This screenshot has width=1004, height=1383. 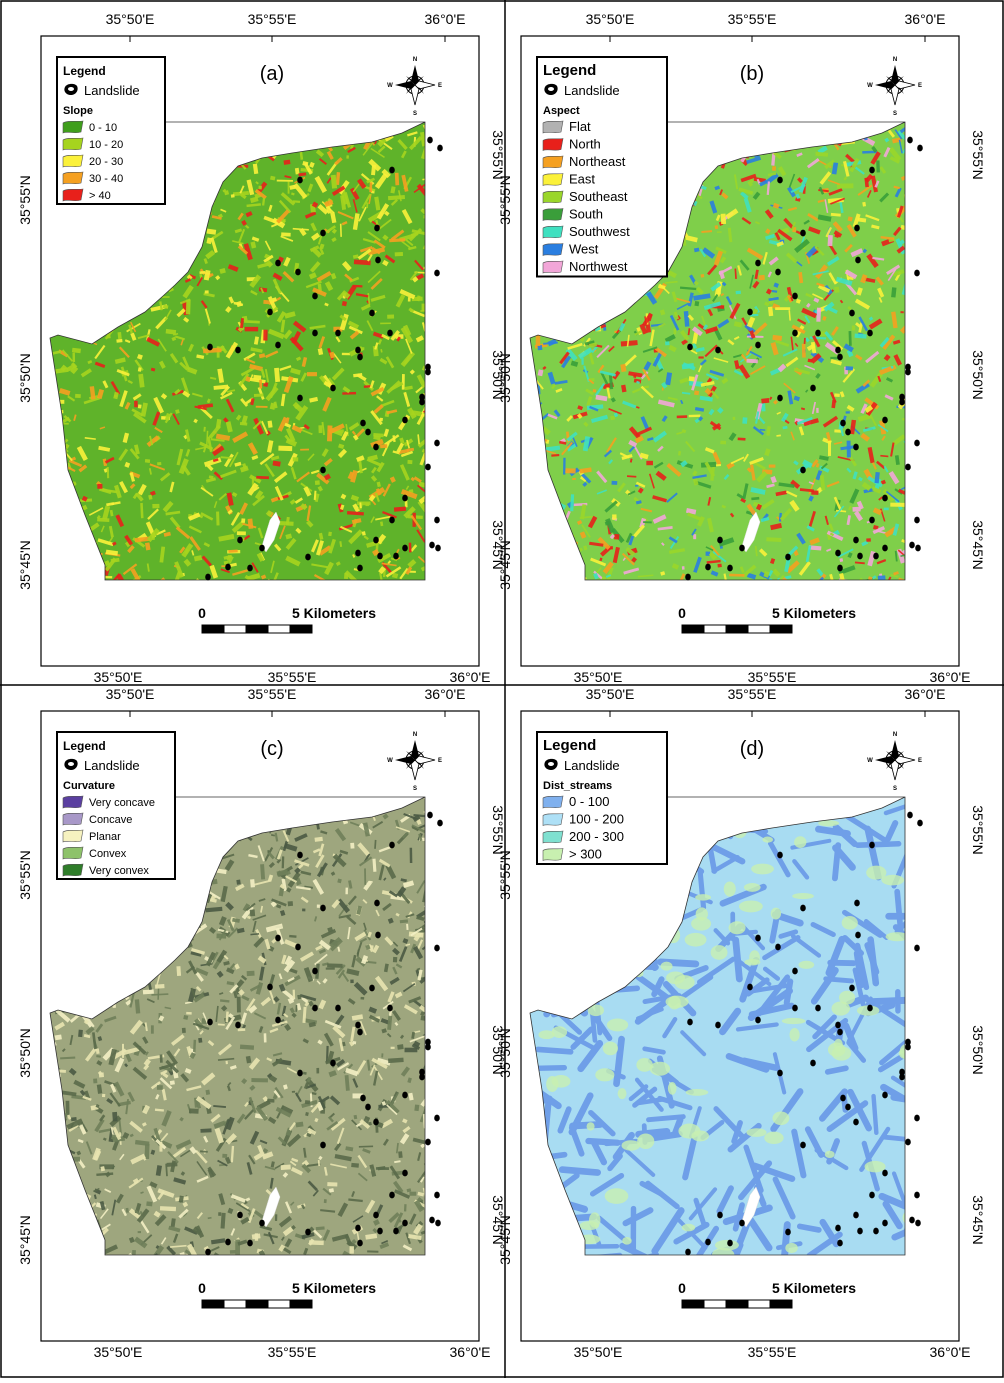 I want to click on compass-n: N, so click(x=415, y=60).